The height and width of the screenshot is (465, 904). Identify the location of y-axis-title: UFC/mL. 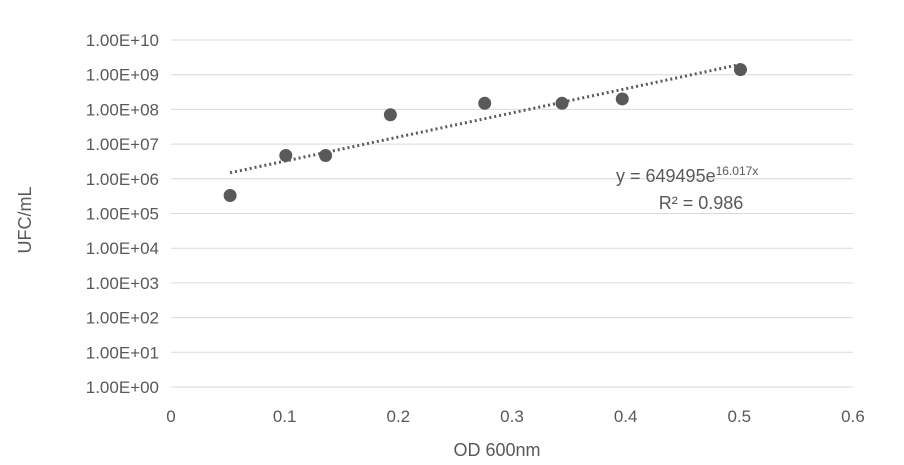
(25, 220).